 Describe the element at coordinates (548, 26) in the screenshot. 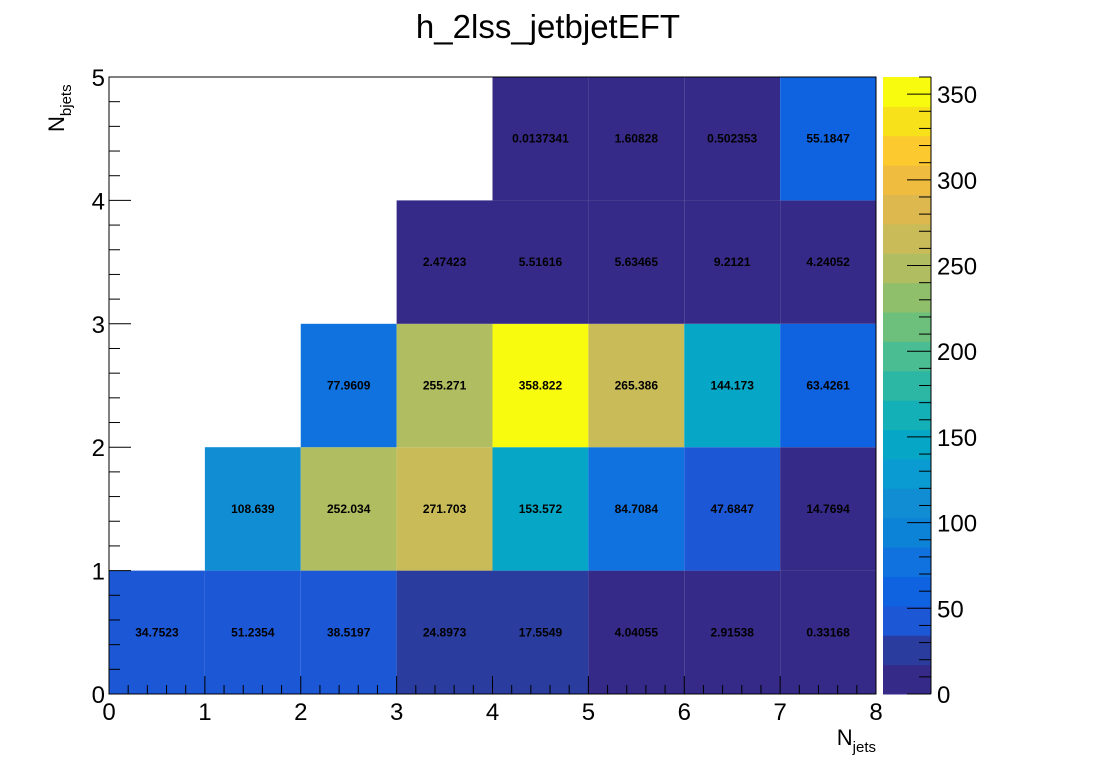

I see `chart-title: h_2lss_jetbjetEFT` at that location.